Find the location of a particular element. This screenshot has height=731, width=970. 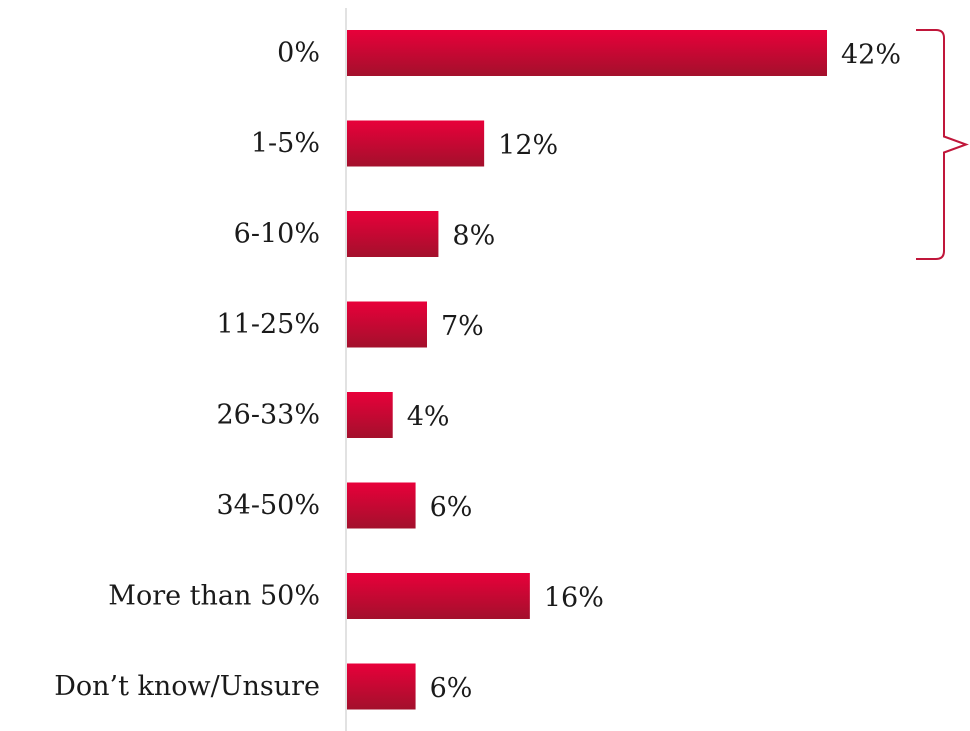

category-label: 26-33% is located at coordinates (269, 415).